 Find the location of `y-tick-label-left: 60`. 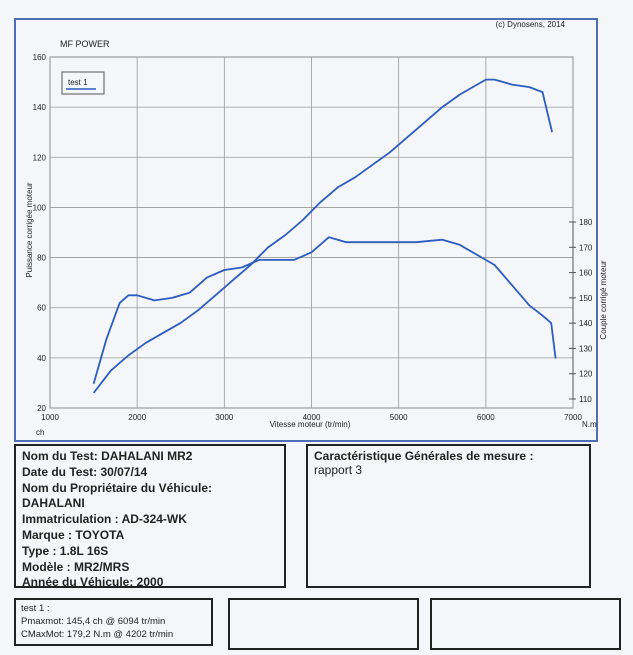

y-tick-label-left: 60 is located at coordinates (41, 308).